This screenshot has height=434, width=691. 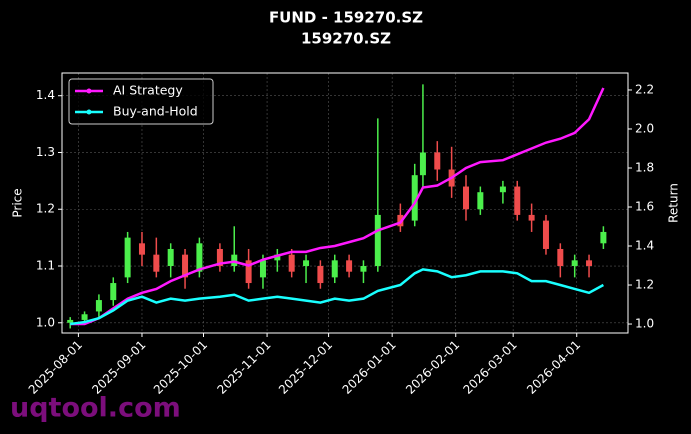 What do you see at coordinates (346, 39) in the screenshot?
I see `chart-subtitle: 159270.SZ` at bounding box center [346, 39].